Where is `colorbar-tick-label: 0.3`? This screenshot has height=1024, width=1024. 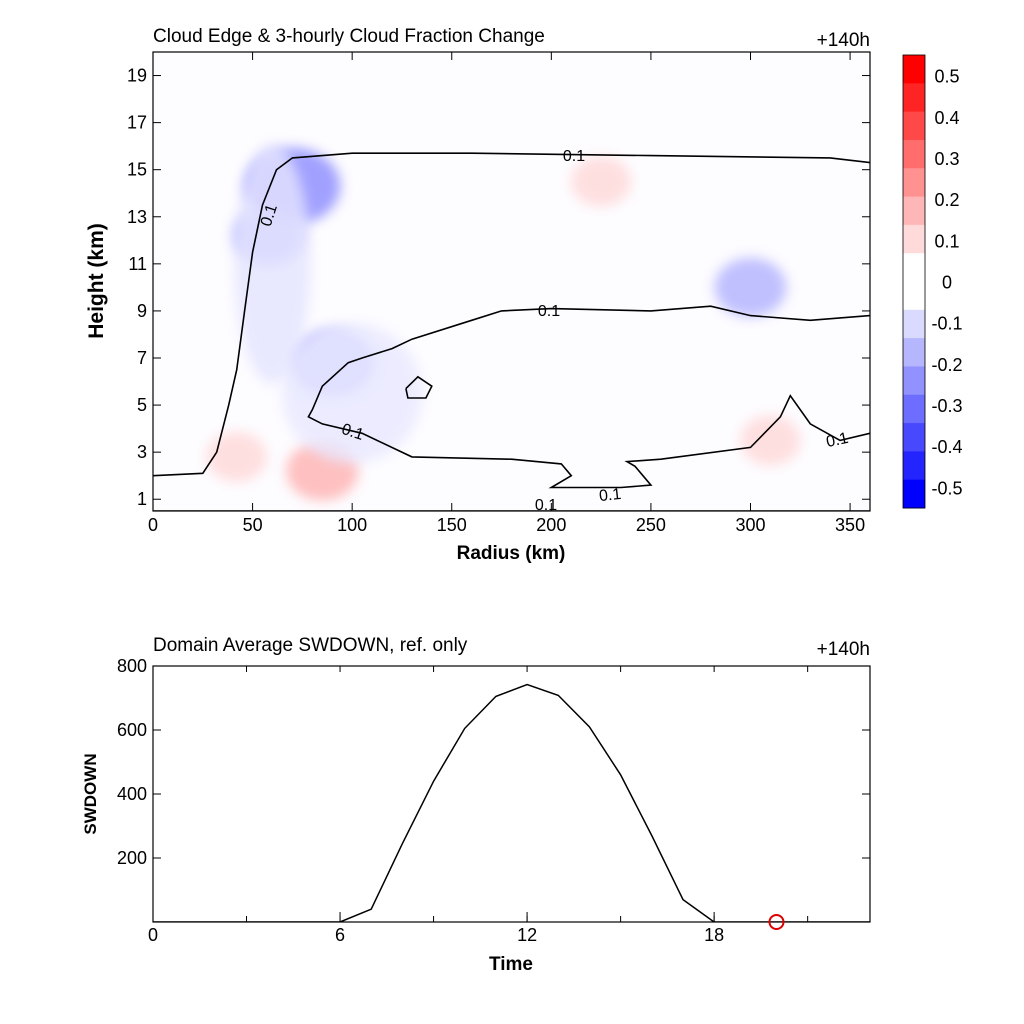 colorbar-tick-label: 0.3 is located at coordinates (946, 159).